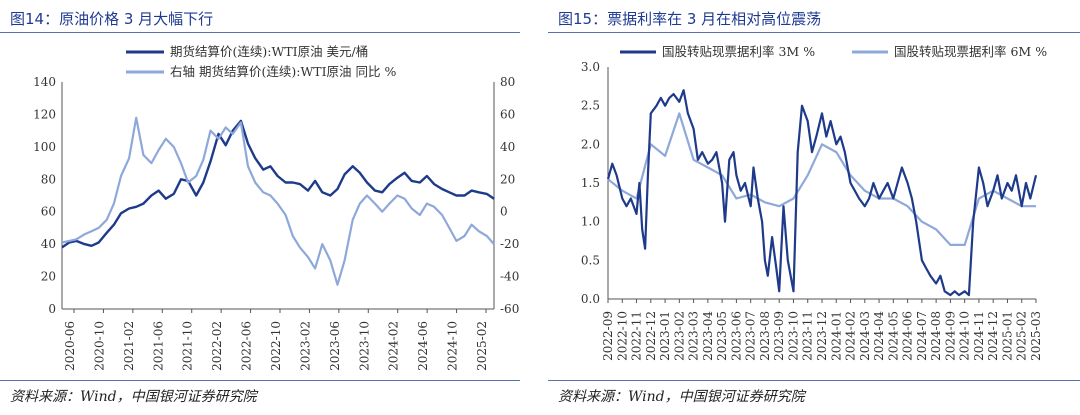 The height and width of the screenshot is (415, 1080). What do you see at coordinates (893, 336) in the screenshot?
I see `x-tick-label: 2024-05` at bounding box center [893, 336].